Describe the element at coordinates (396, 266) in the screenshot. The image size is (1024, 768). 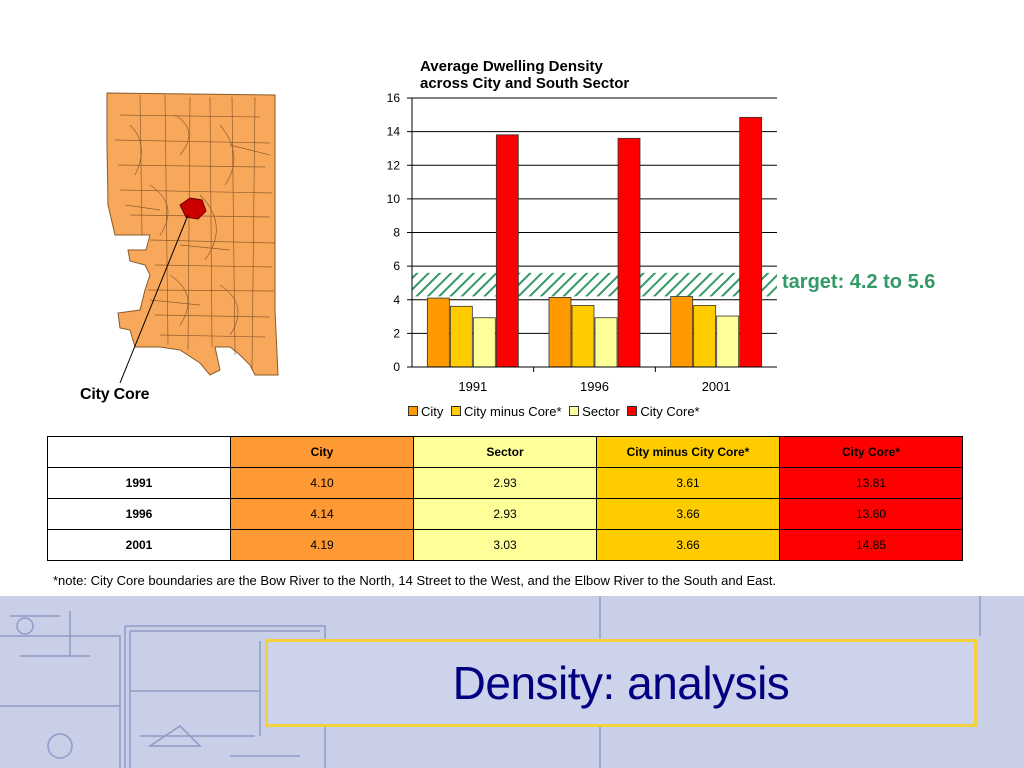
I see `y-tick-label: 6` at that location.